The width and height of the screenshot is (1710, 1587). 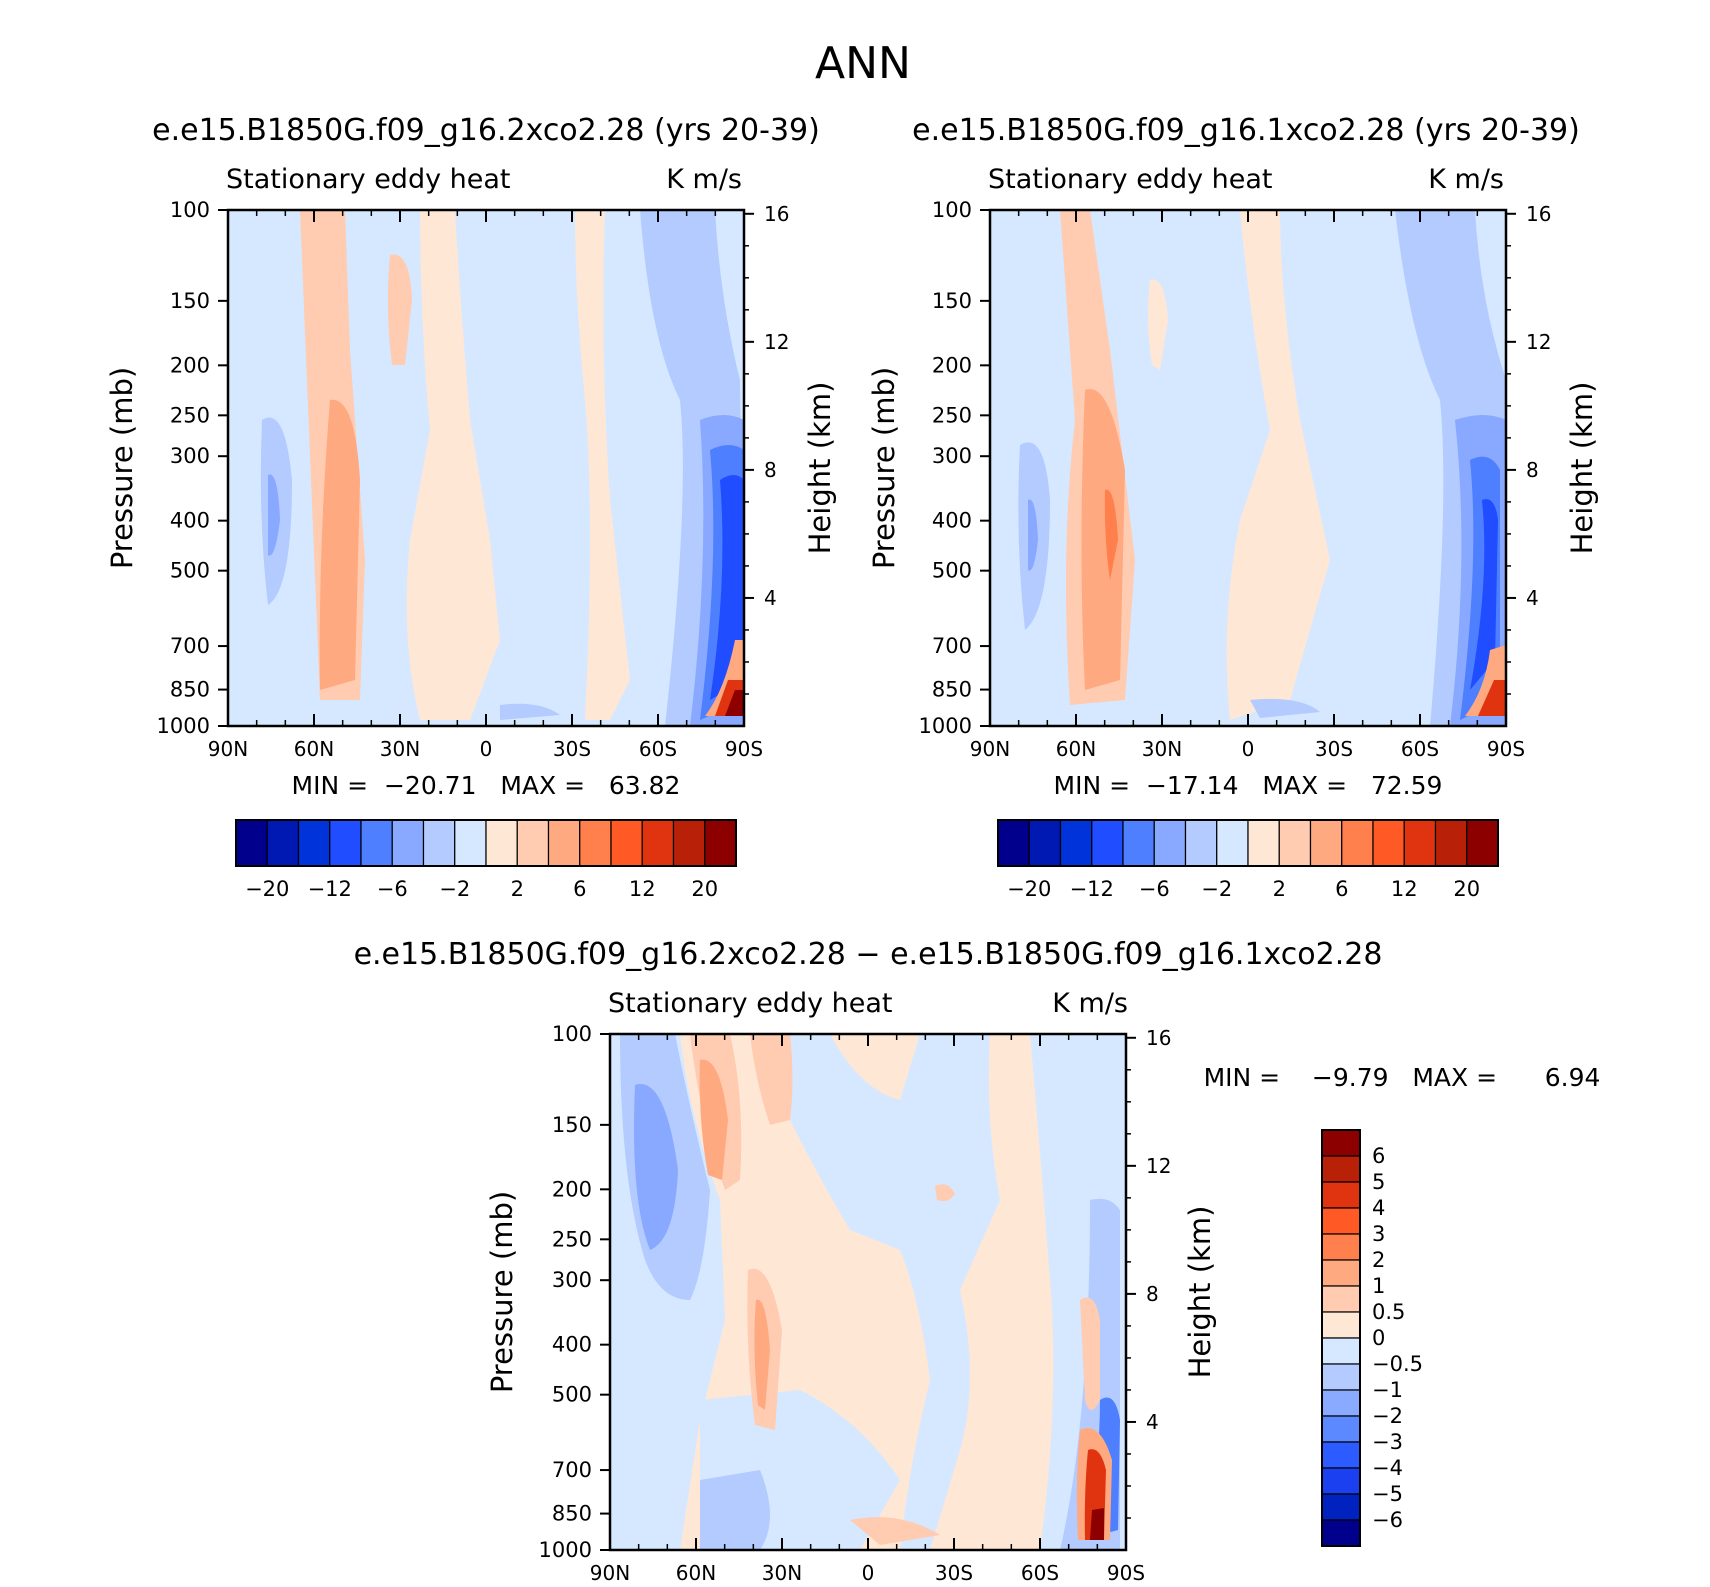 I want to click on panel-case1-colorbar-label: 2, so click(x=517, y=889).